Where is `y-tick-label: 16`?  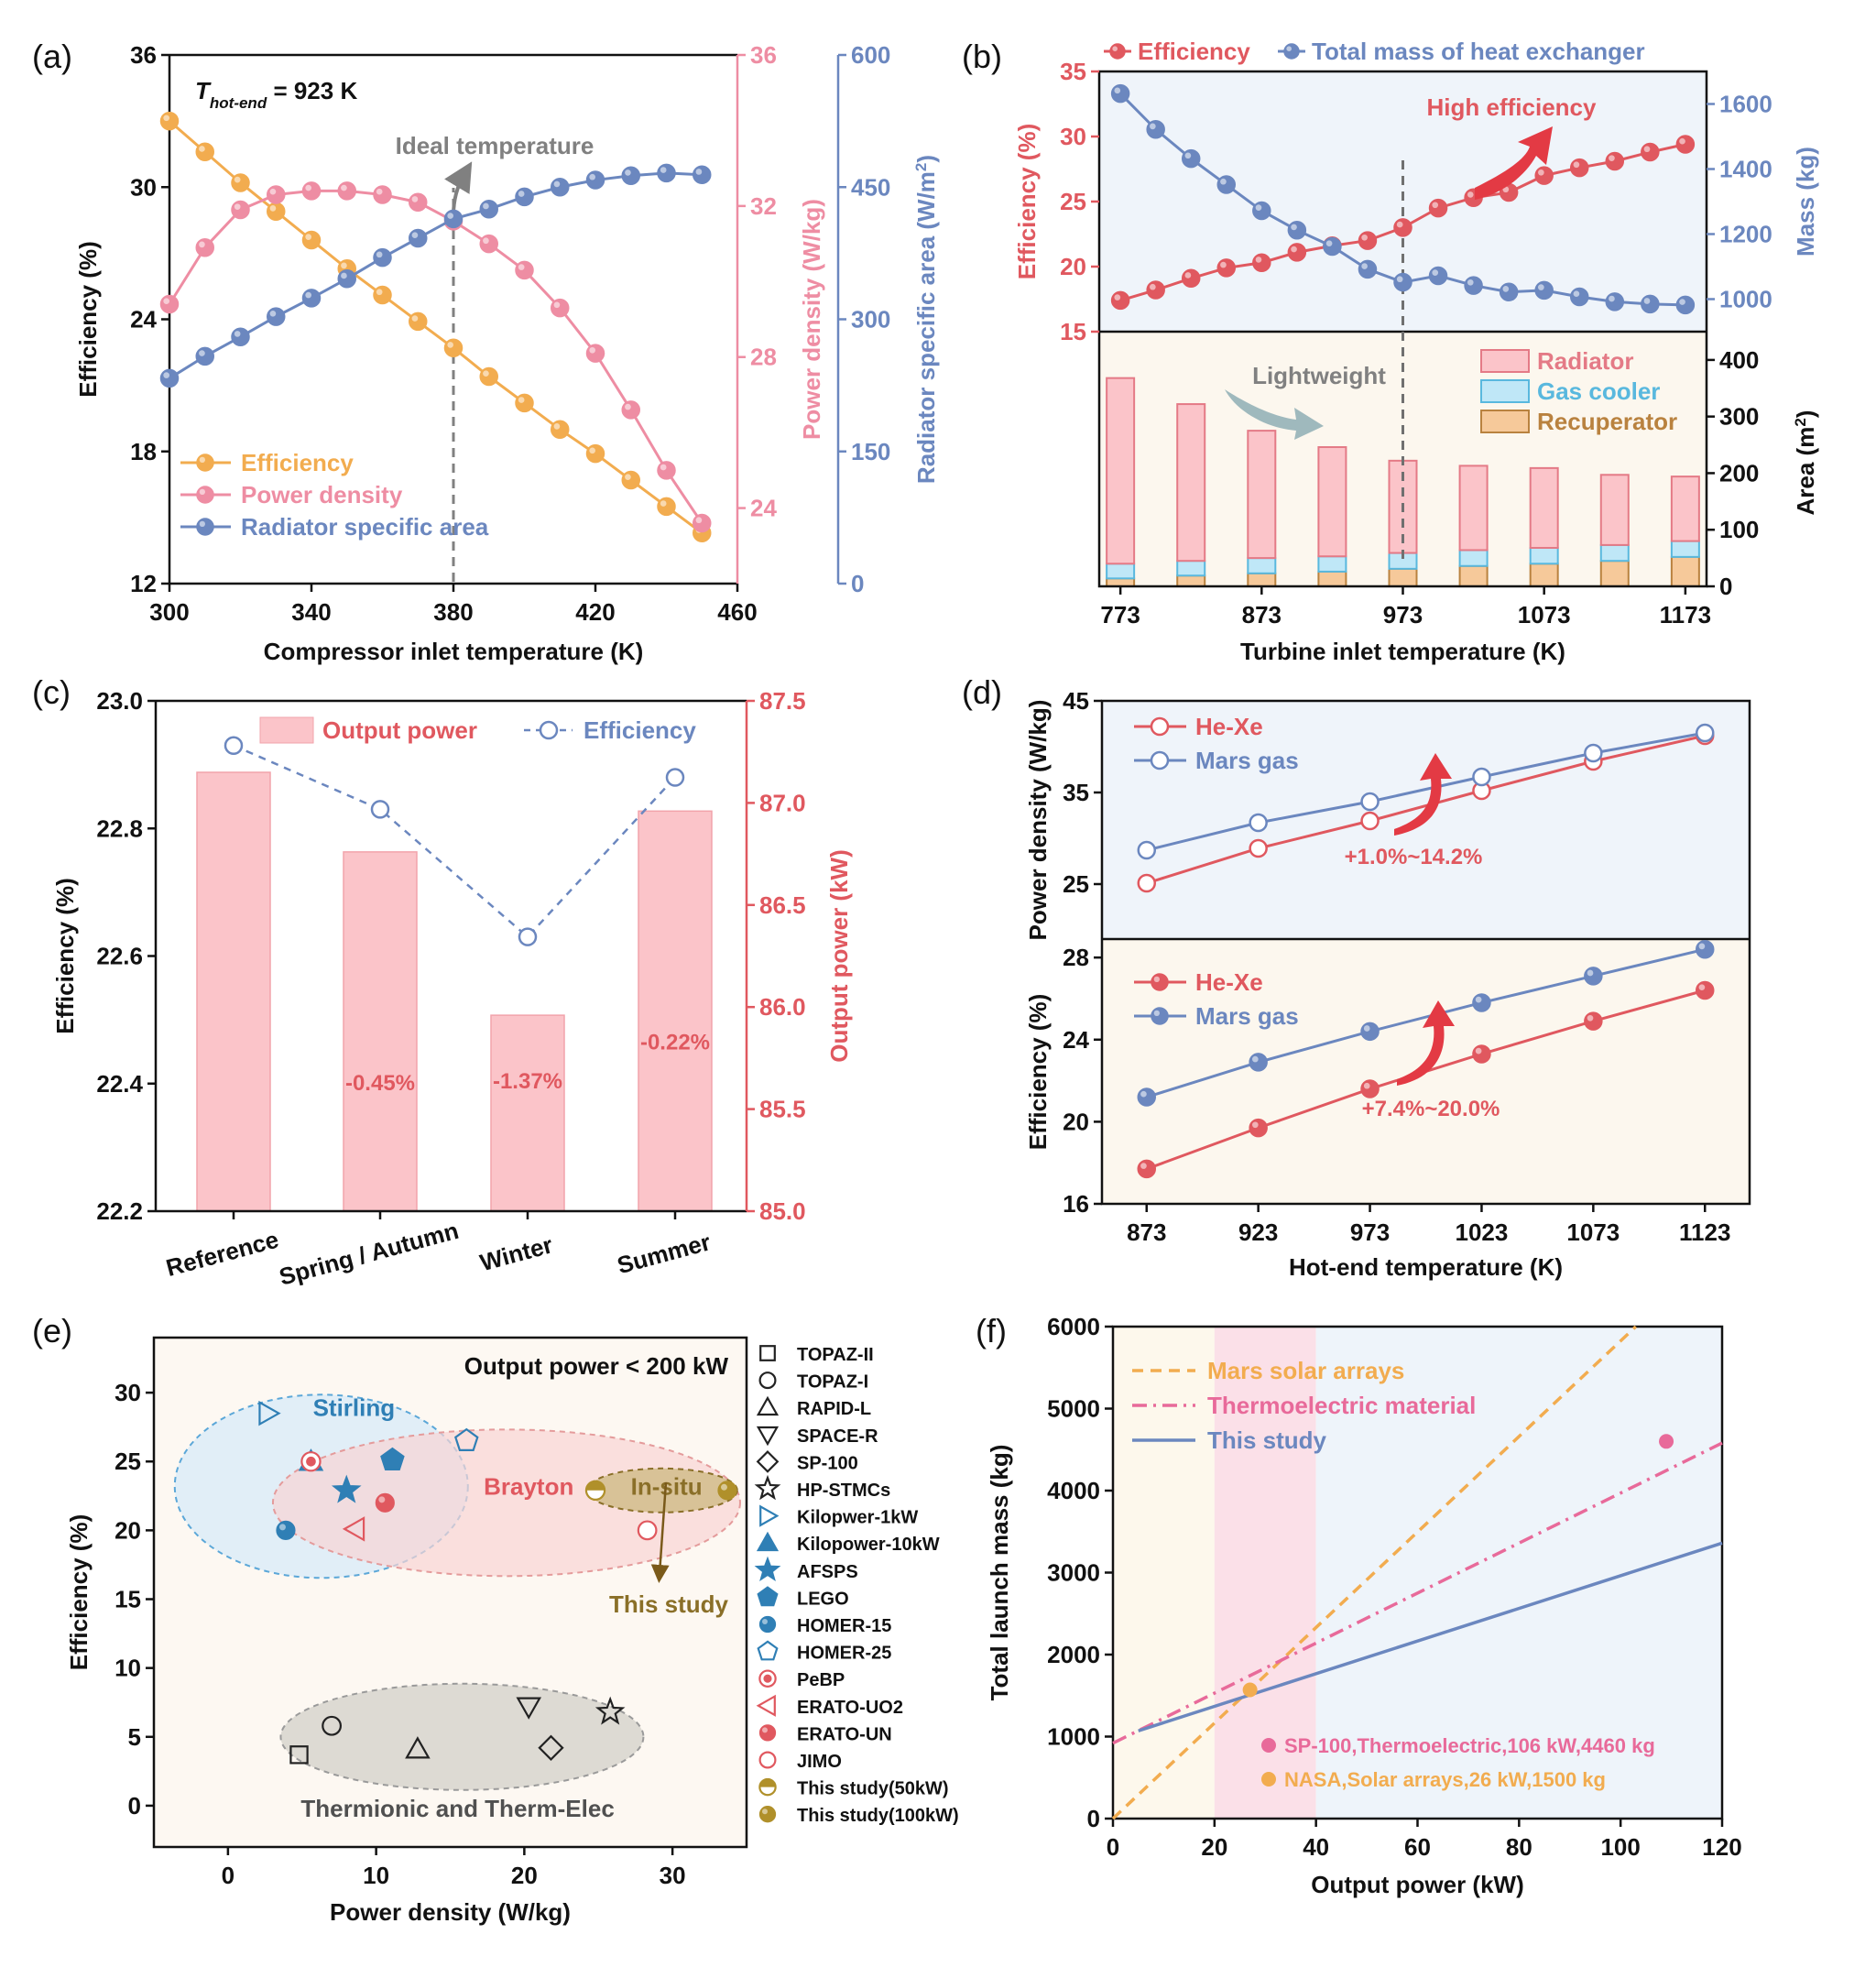 y-tick-label: 16 is located at coordinates (1076, 1204).